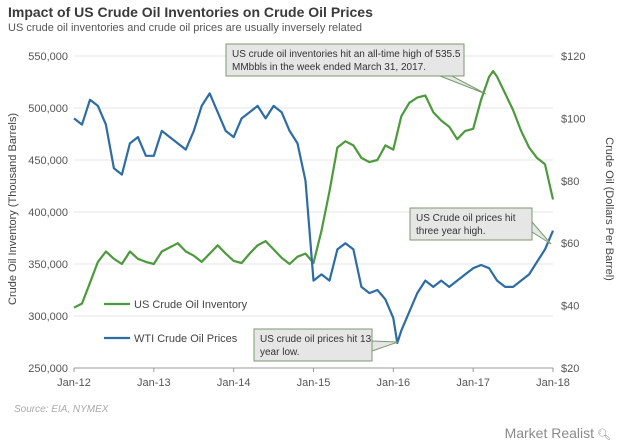 This screenshot has height=447, width=625. What do you see at coordinates (329, 67) in the screenshot?
I see `annotation-text: MMbbls in the week ended March 31, 2017.` at bounding box center [329, 67].